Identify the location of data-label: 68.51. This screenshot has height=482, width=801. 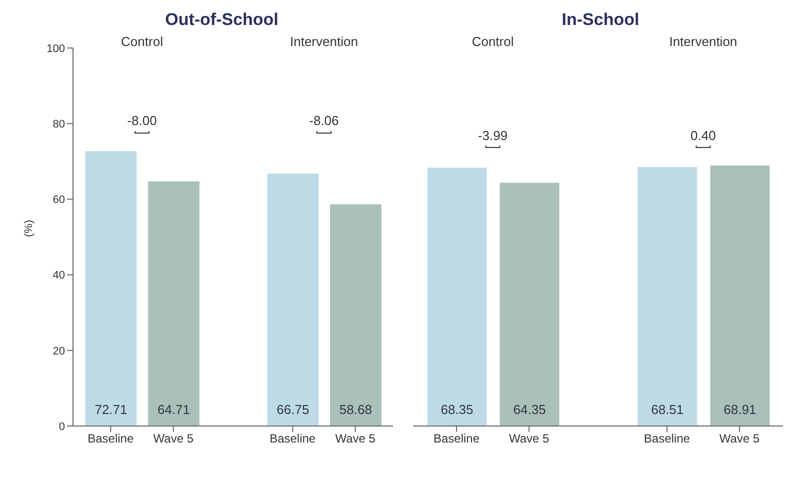
(667, 409).